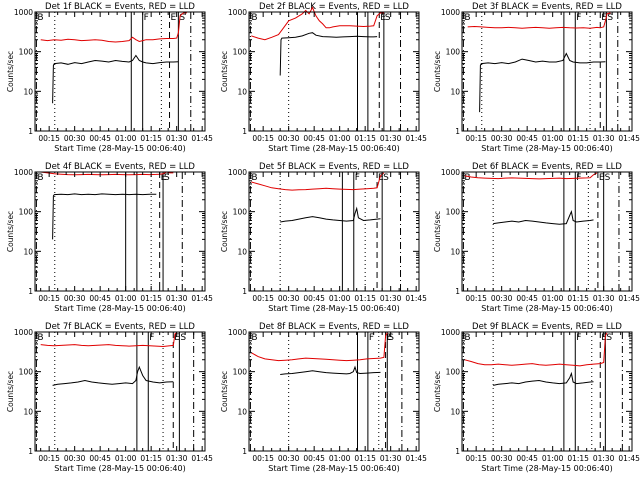 This screenshot has width=640, height=480. What do you see at coordinates (334, 327) in the screenshot?
I see `panel-title: Det 8f BLACK = Events, RED = LLD` at bounding box center [334, 327].